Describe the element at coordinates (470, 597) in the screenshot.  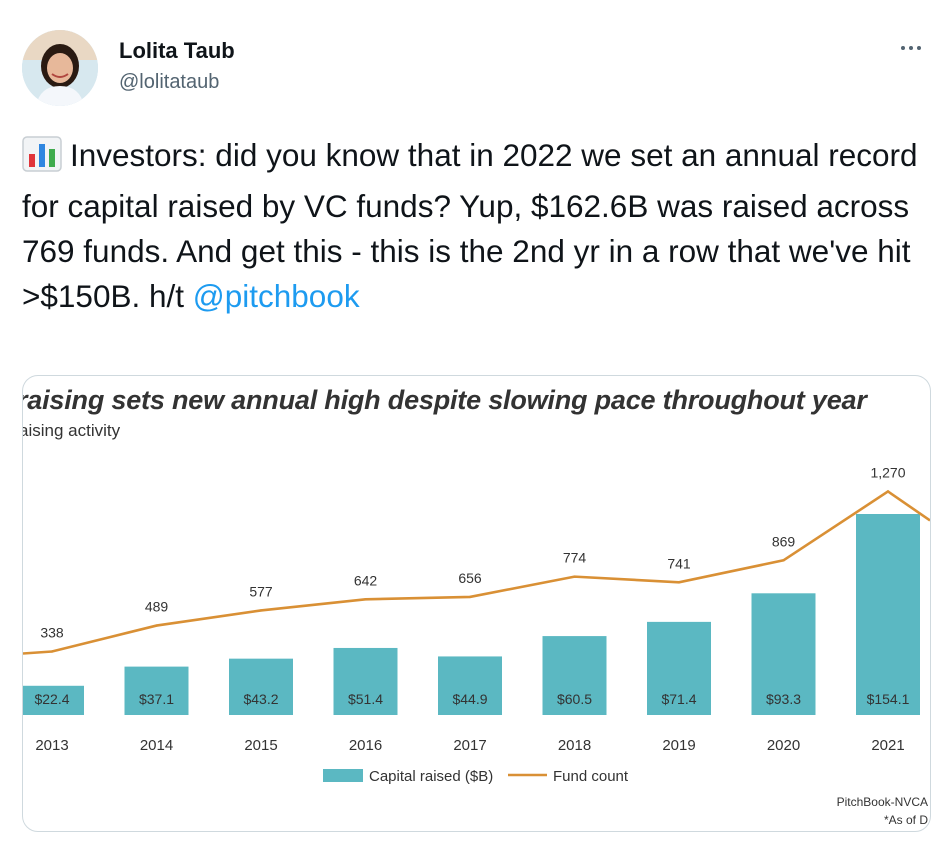
I see `line-point-2017` at that location.